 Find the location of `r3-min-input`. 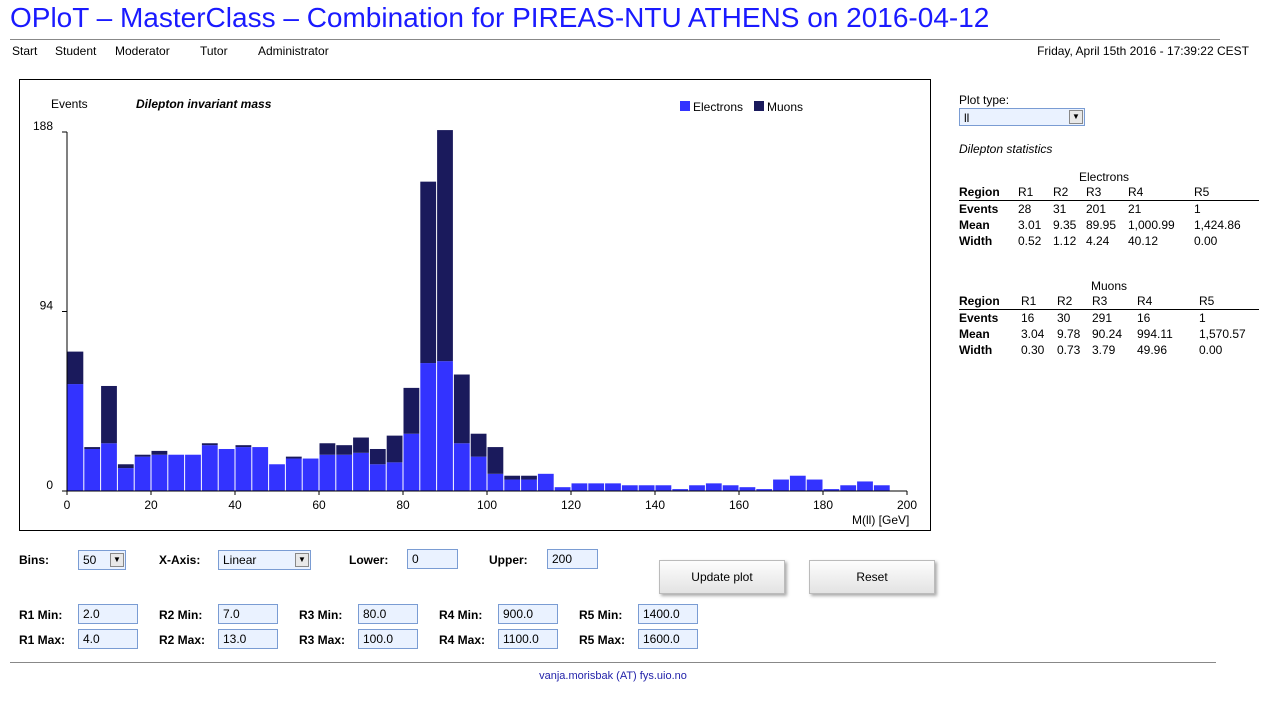

r3-min-input is located at coordinates (388, 614).